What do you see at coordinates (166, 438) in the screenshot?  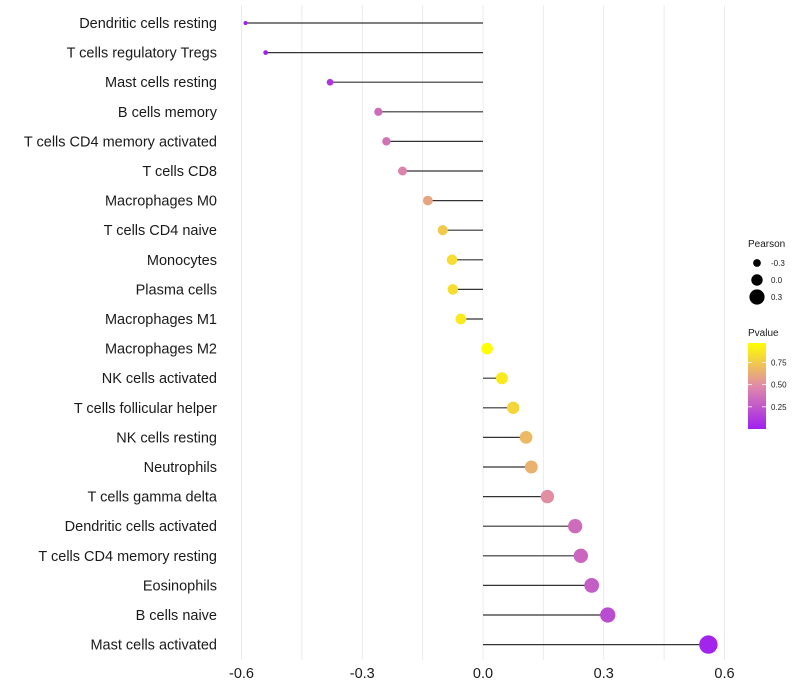 I see `y-tick-label: NK cells resting` at bounding box center [166, 438].